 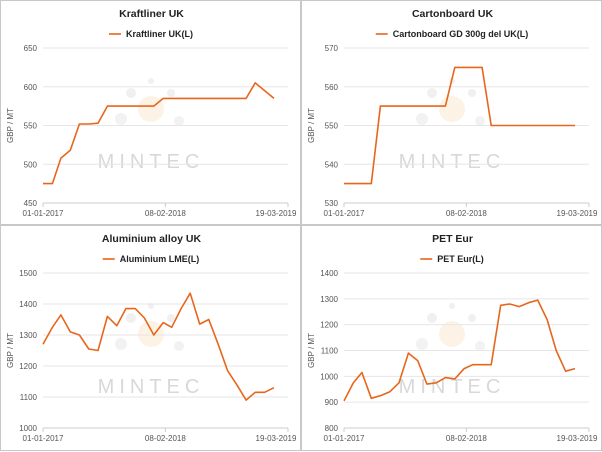 What do you see at coordinates (311, 125) in the screenshot?
I see `y-axis-label-cartonboard-uk: GBP / MT` at bounding box center [311, 125].